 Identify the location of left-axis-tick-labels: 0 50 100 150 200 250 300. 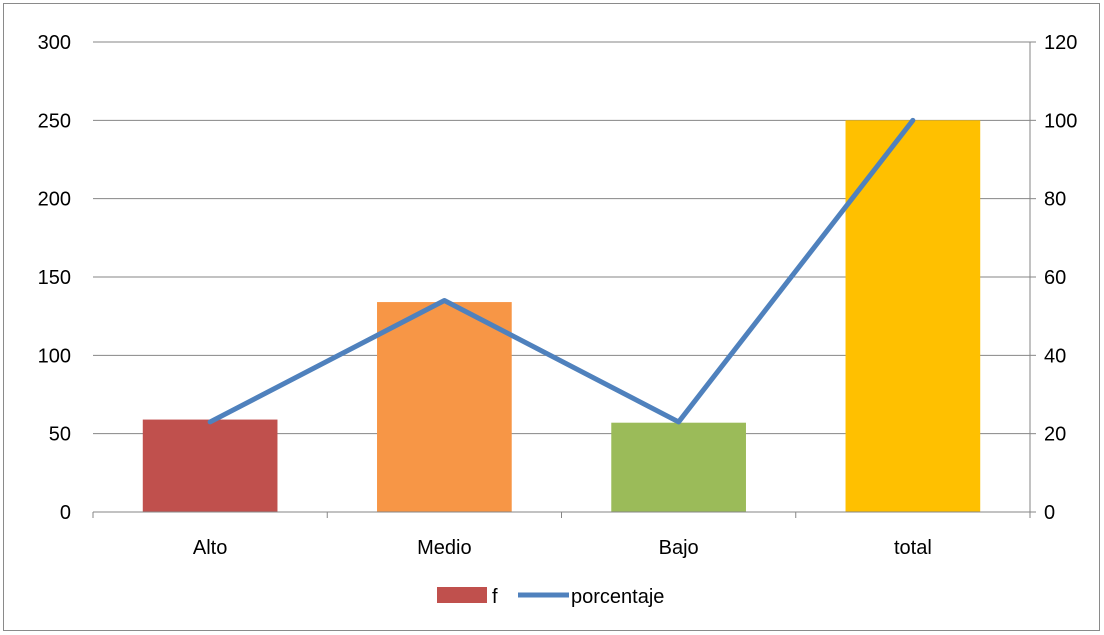
(54, 278).